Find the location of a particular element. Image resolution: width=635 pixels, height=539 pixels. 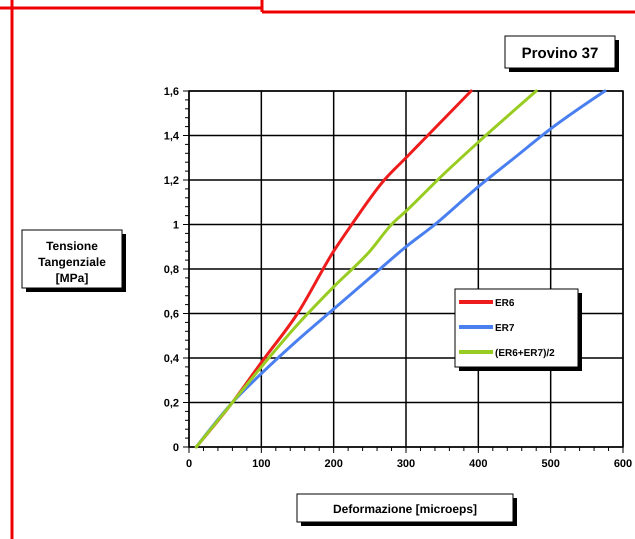

x-tick-label: 200 is located at coordinates (333, 464).